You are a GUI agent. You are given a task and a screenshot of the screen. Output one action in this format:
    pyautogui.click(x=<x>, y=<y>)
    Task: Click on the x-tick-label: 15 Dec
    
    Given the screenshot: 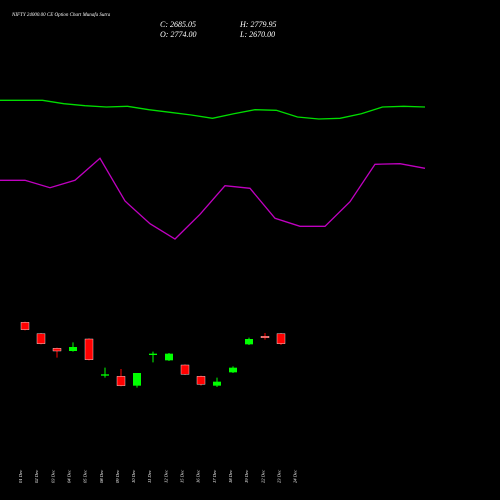 What is the action you would take?
    pyautogui.click(x=182, y=476)
    